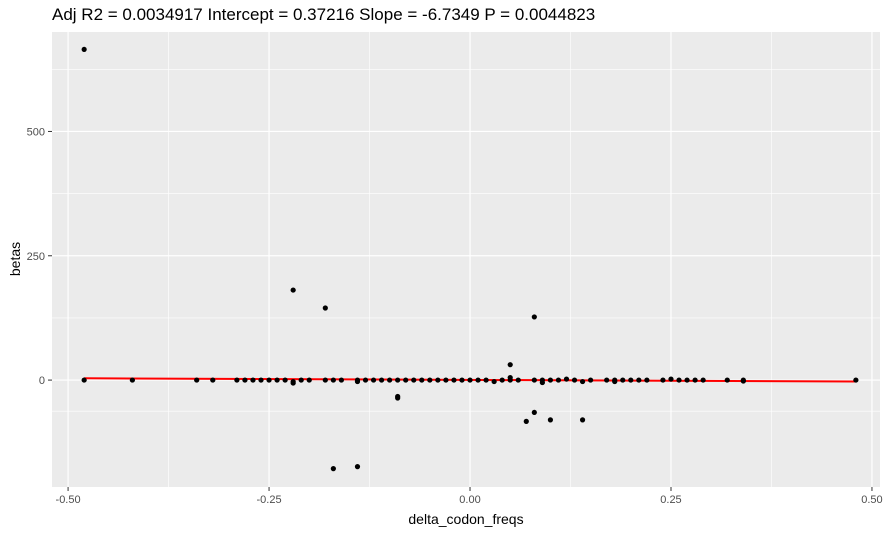 The image size is (890, 533). What do you see at coordinates (269, 500) in the screenshot?
I see `x-tick-label: -0.25` at bounding box center [269, 500].